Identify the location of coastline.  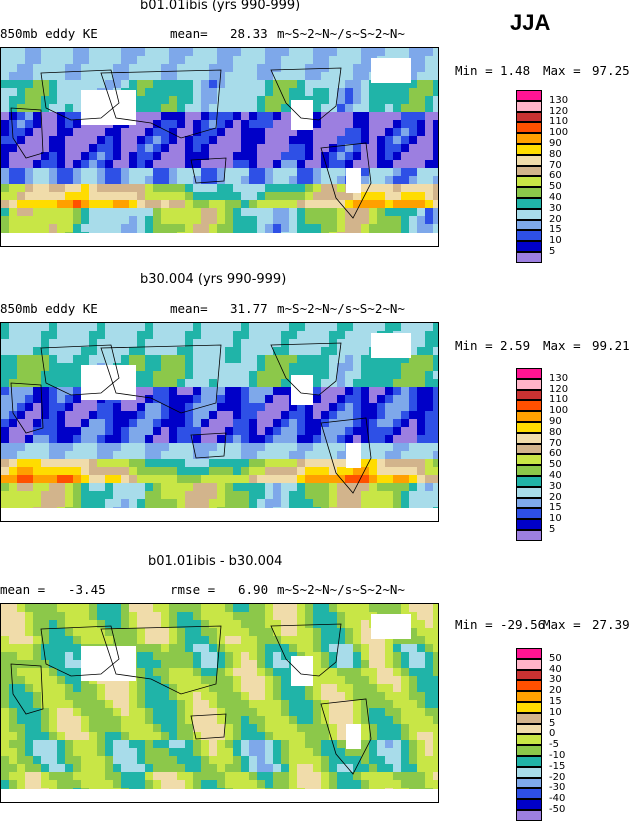
(208, 445).